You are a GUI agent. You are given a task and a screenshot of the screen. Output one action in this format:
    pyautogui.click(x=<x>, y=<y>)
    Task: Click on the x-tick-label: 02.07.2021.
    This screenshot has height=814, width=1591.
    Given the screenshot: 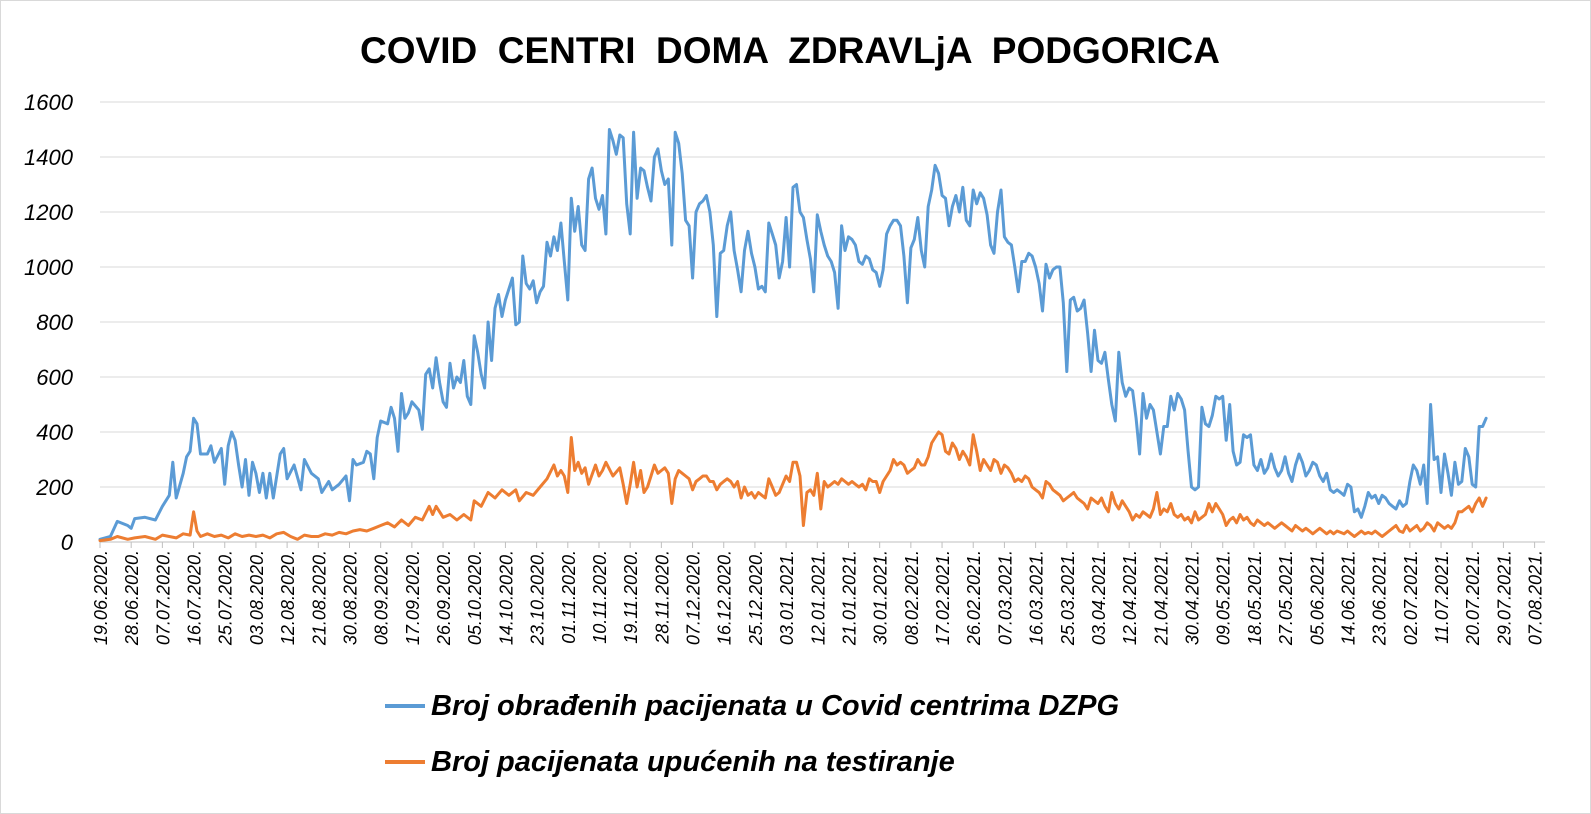 What is the action you would take?
    pyautogui.click(x=1411, y=597)
    